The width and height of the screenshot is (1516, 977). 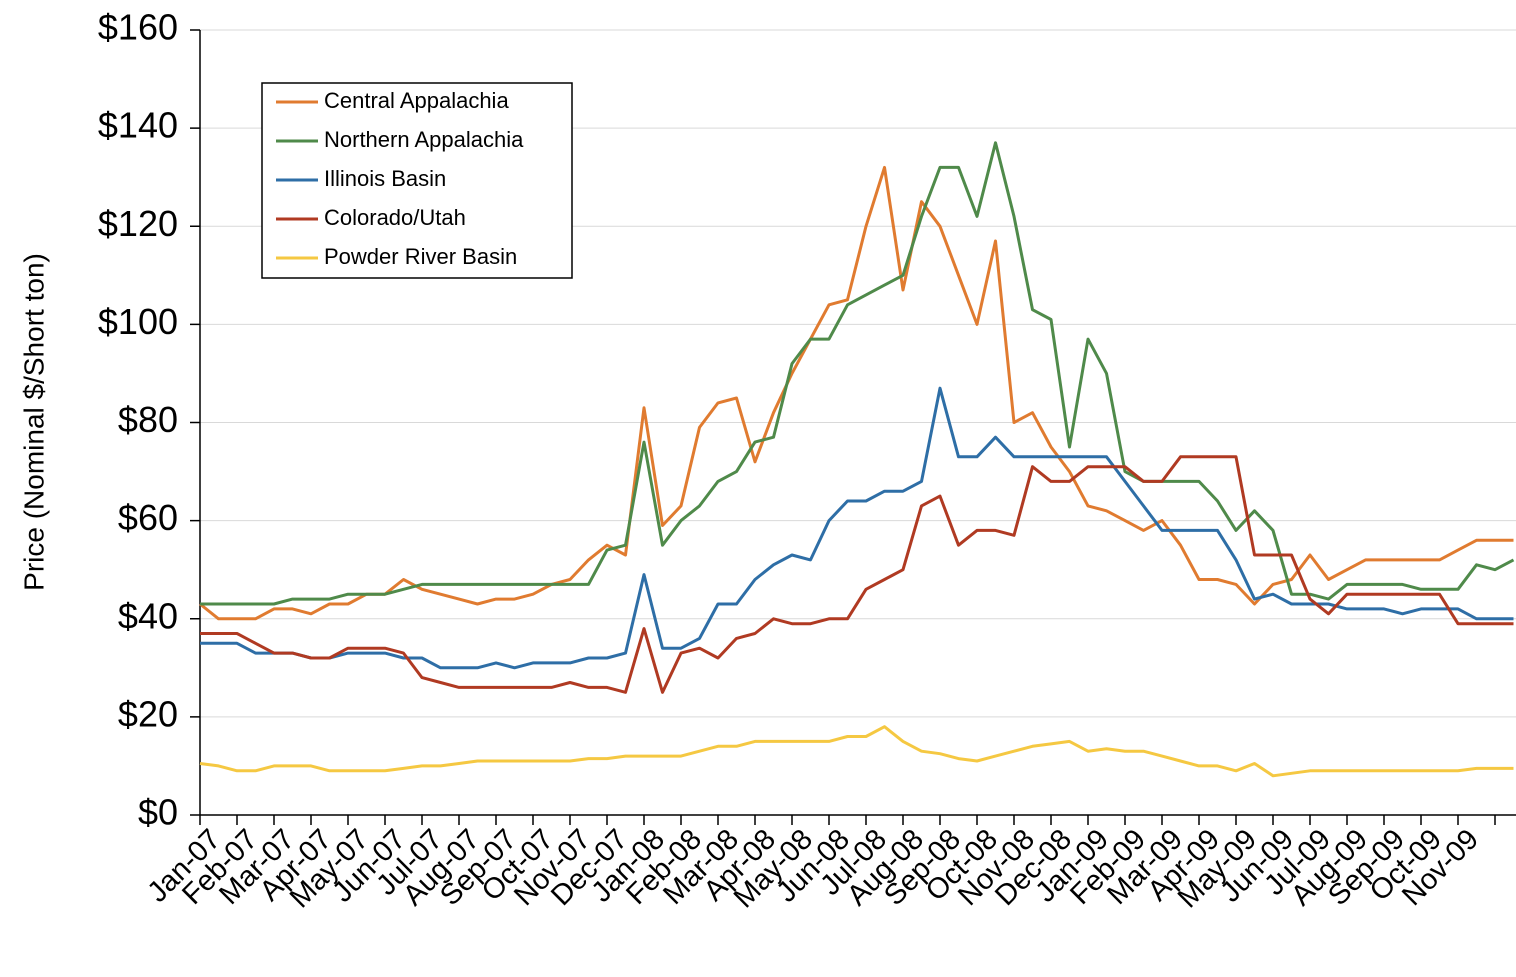 I want to click on legend-label: Northern Appalachia, so click(x=424, y=139).